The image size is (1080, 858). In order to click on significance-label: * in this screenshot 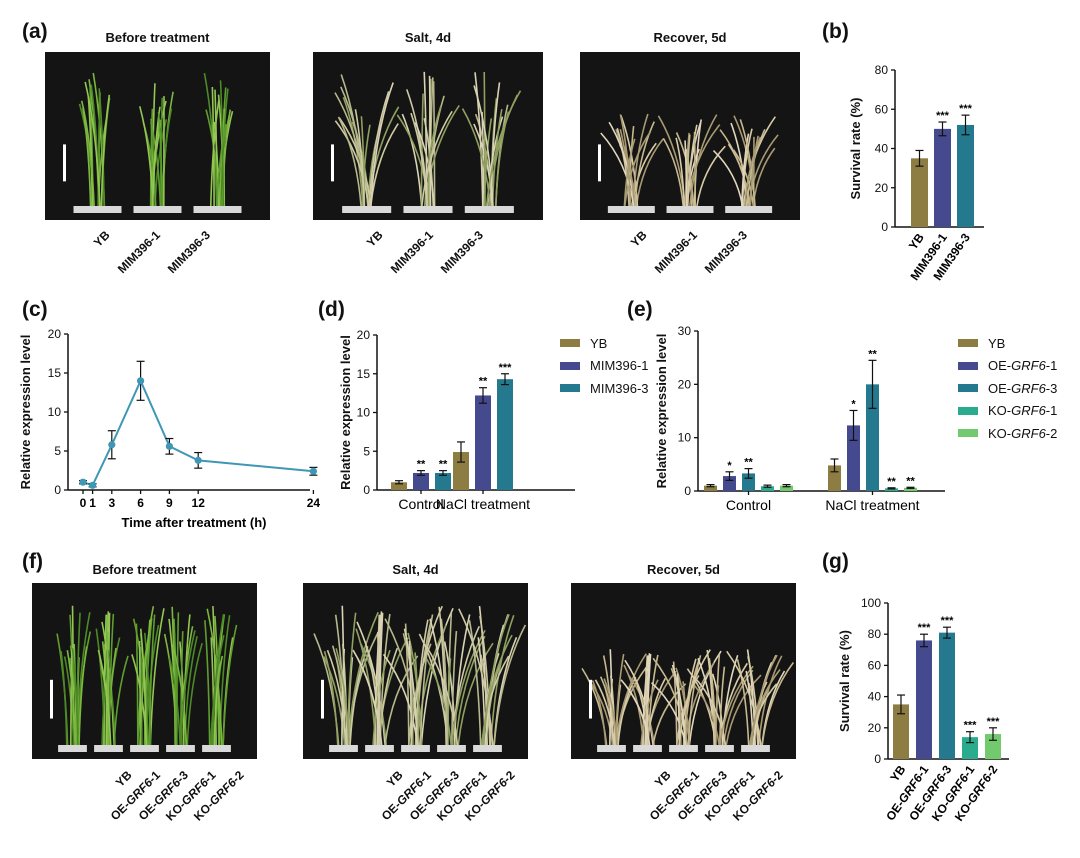, I will do `click(729, 466)`.